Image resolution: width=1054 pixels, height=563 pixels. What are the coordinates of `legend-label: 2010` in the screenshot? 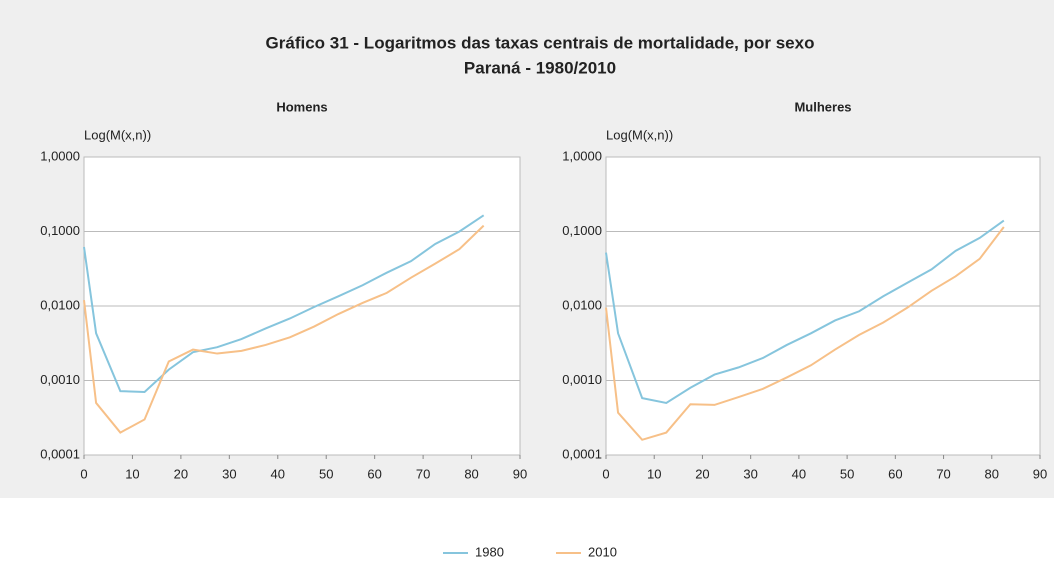 It's located at (602, 551).